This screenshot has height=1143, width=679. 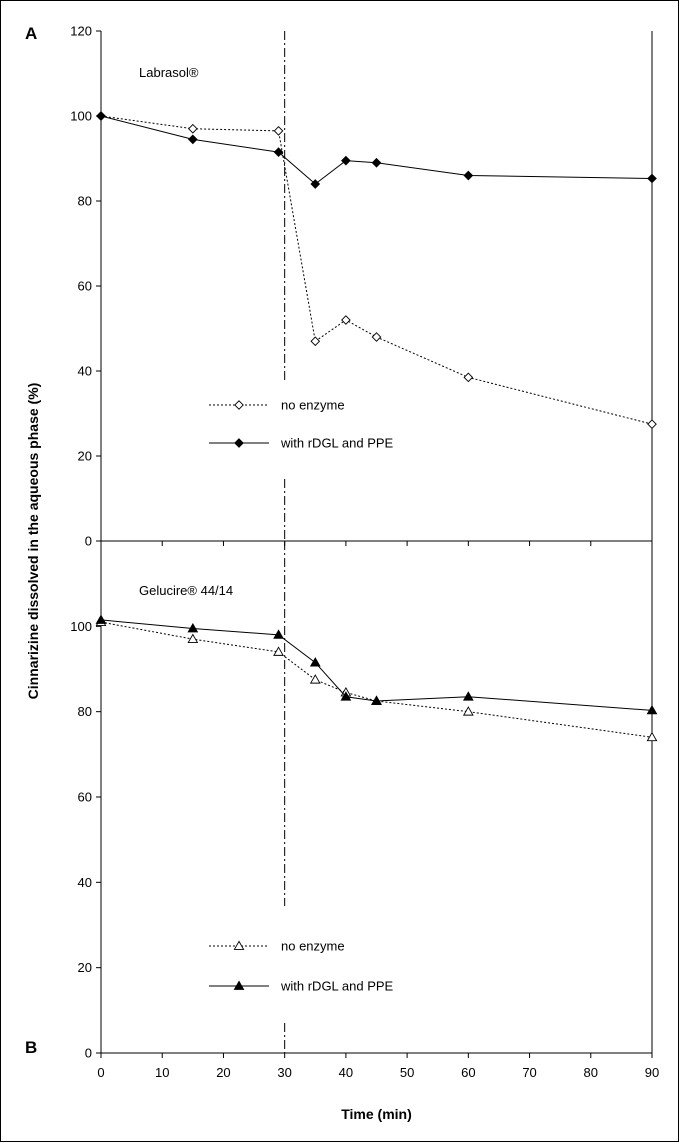 What do you see at coordinates (313, 946) in the screenshot?
I see `panel-b-legend-no-enzyme-label: no enzyme` at bounding box center [313, 946].